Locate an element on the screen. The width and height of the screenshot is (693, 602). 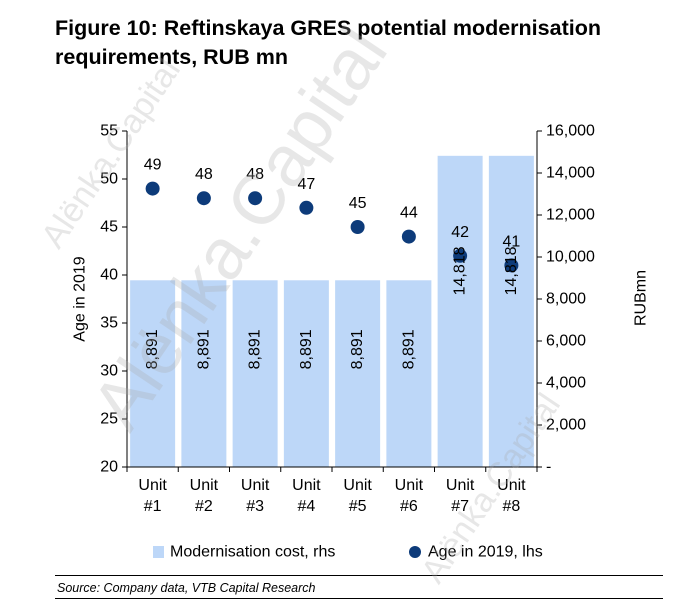
x-category-label-8-line-1: Unit is located at coordinates (511, 485).